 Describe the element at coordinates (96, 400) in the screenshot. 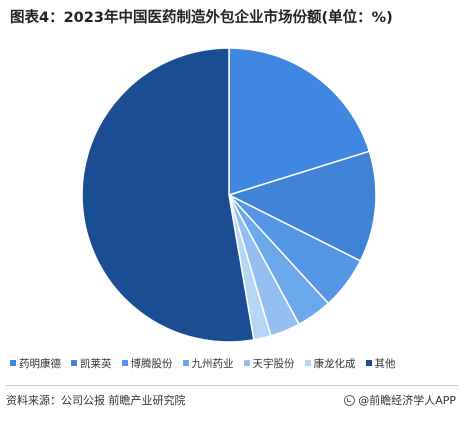

I see `source-note: 资料来源：公司公报 前瞻产业研究院` at that location.